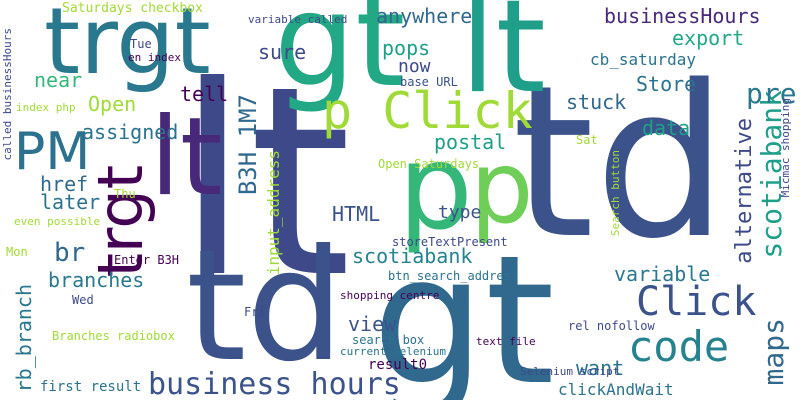 The width and height of the screenshot is (800, 400). I want to click on word-current-selenium: current Selenium, so click(393, 351).